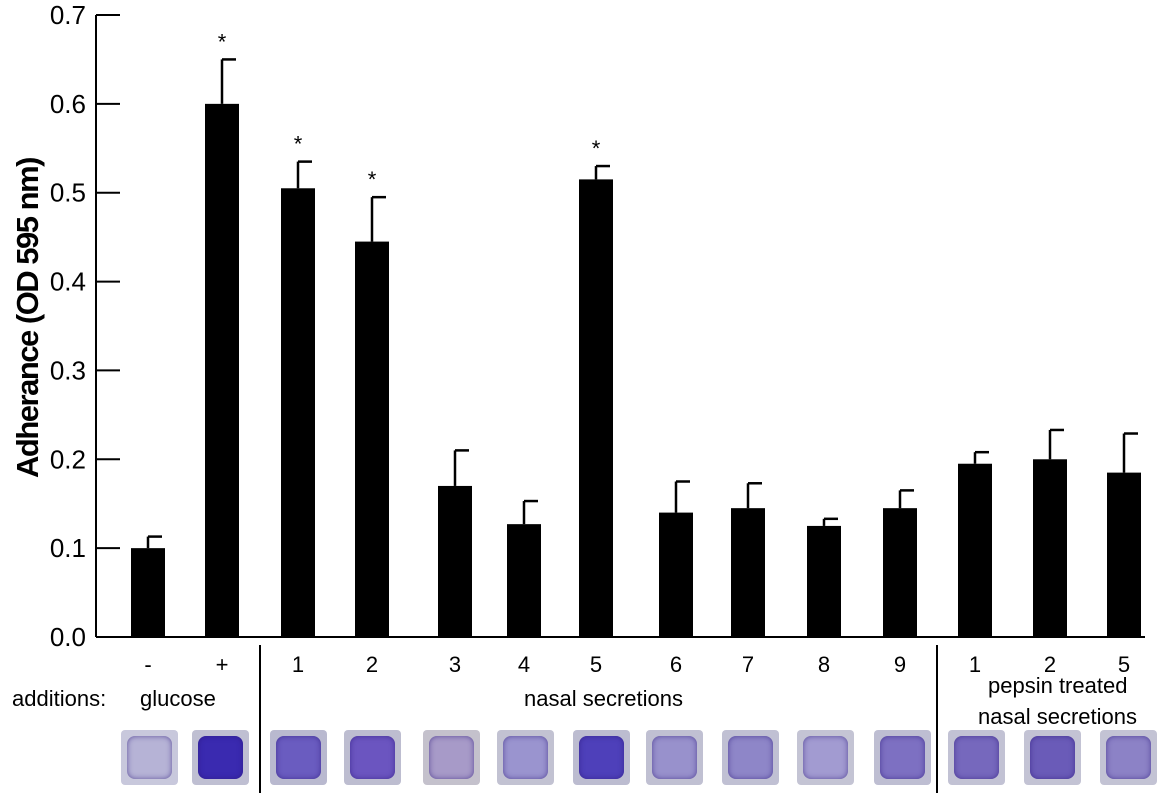  What do you see at coordinates (68, 104) in the screenshot?
I see `y-tick-label: 0.6` at bounding box center [68, 104].